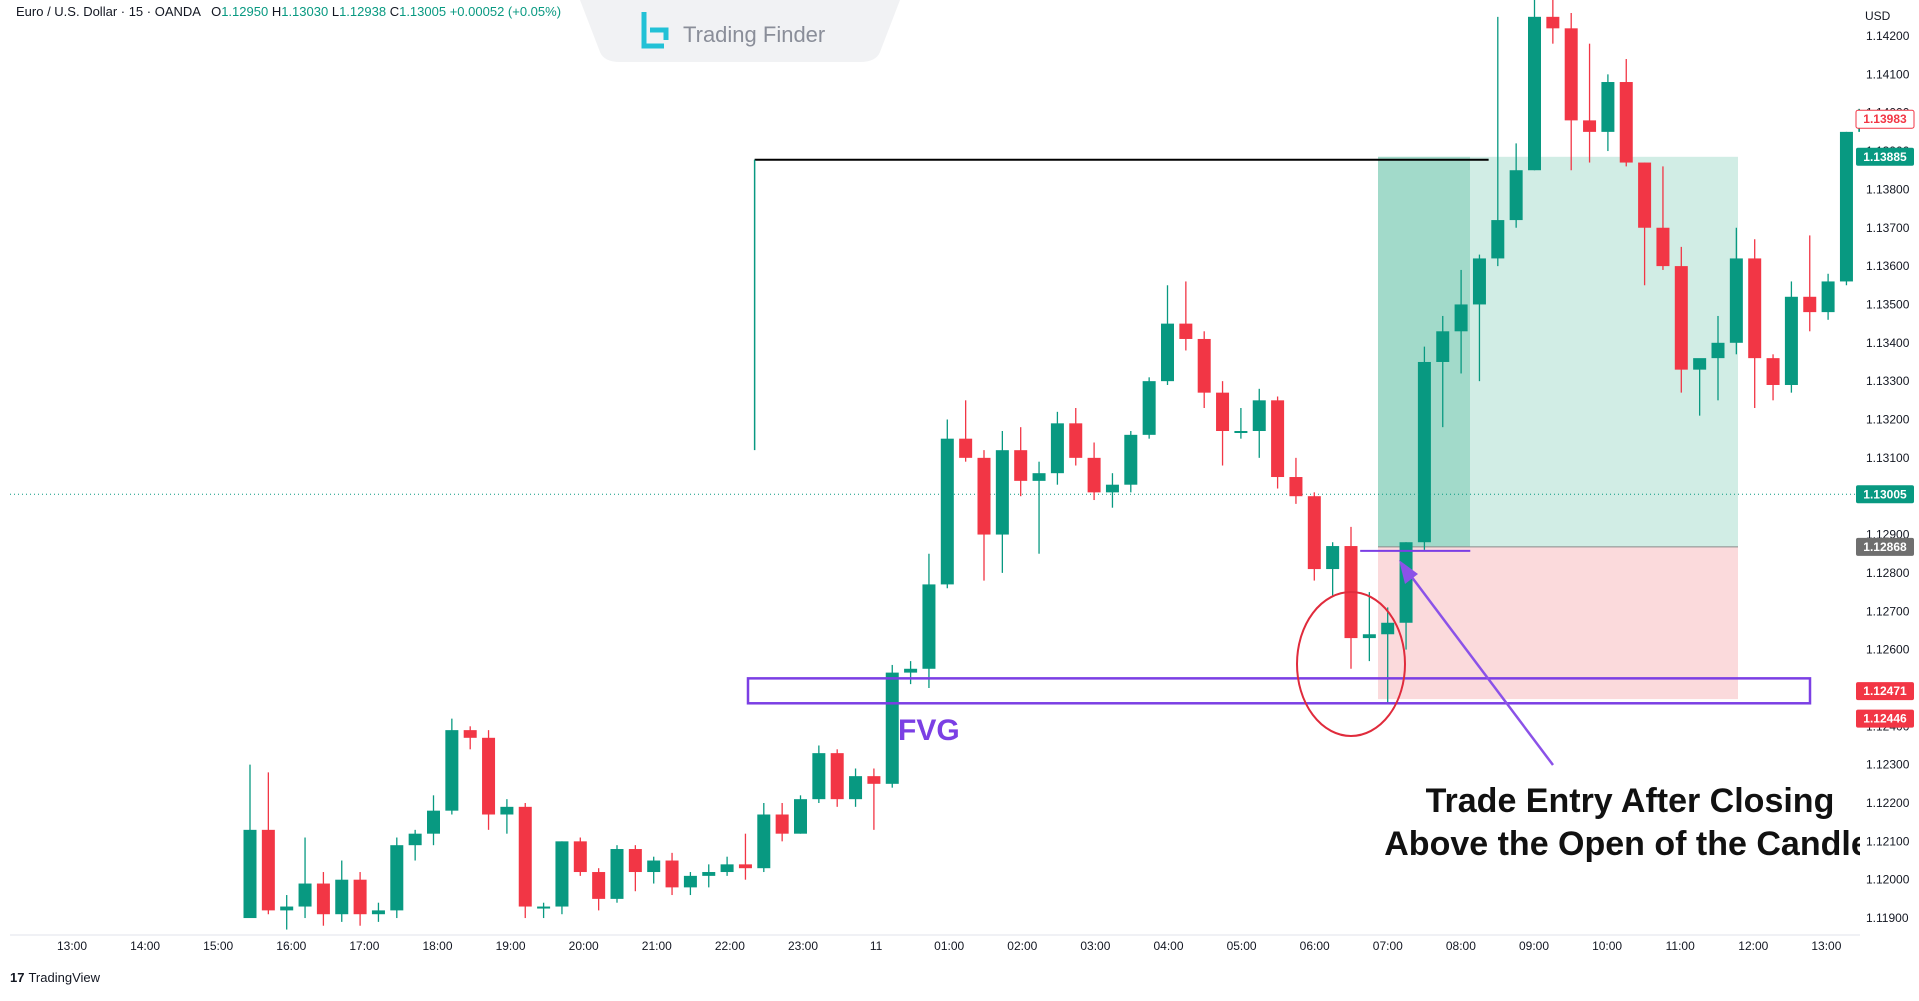 The image size is (1919, 1001). I want to click on x-tick: 20:00, so click(584, 946).